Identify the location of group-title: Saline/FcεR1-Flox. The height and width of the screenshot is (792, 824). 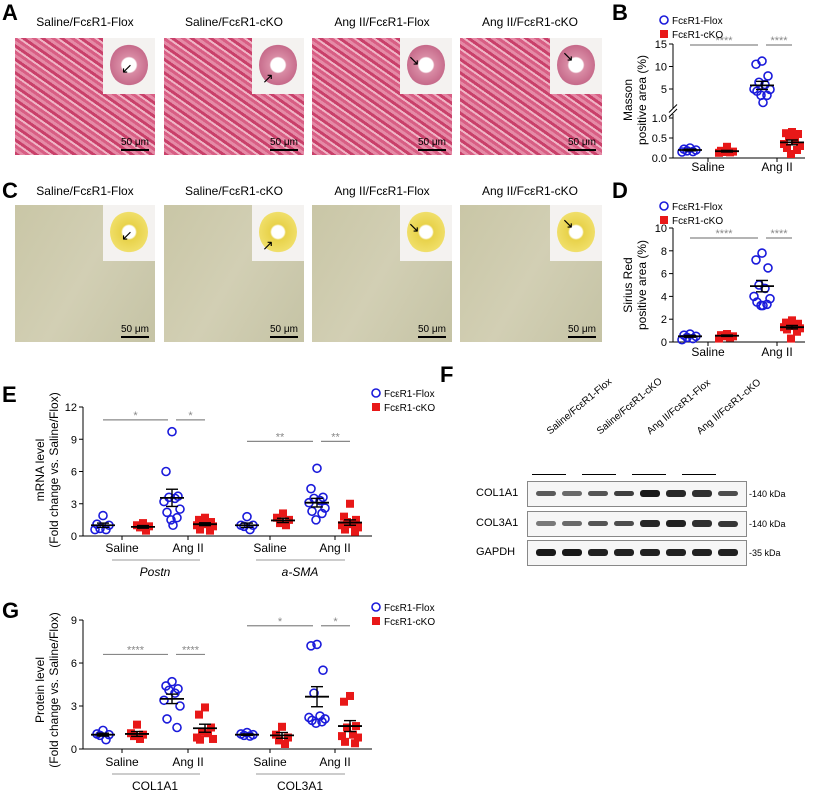
(85, 22).